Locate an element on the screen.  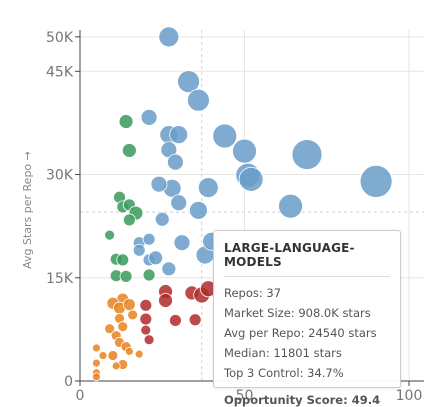
tooltip-market-size: Market Size: 908.0K stars is located at coordinates (297, 313).